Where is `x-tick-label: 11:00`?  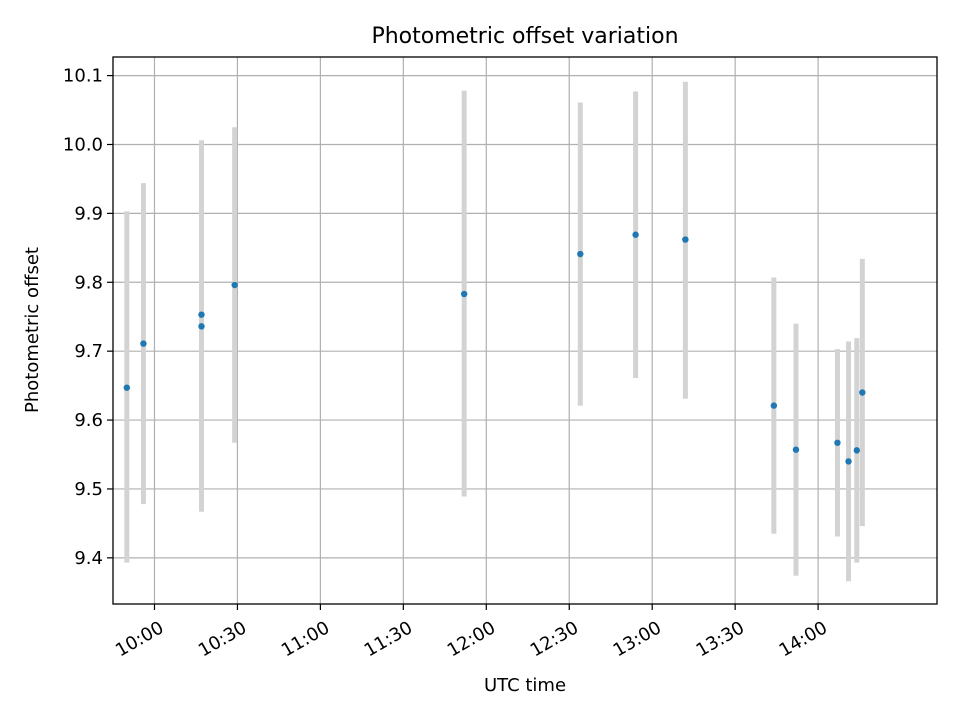
x-tick-label: 11:00 is located at coordinates (305, 639).